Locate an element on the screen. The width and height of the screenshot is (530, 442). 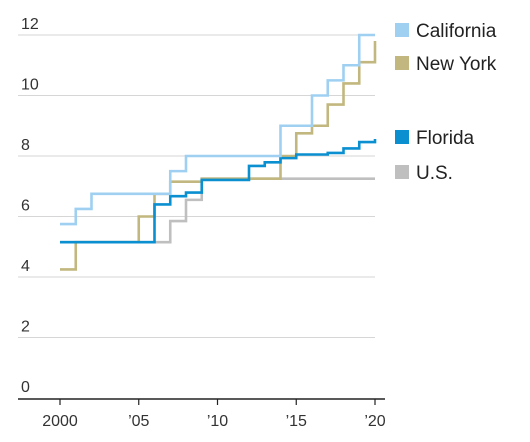
x-tick-label: 2000 is located at coordinates (60, 421).